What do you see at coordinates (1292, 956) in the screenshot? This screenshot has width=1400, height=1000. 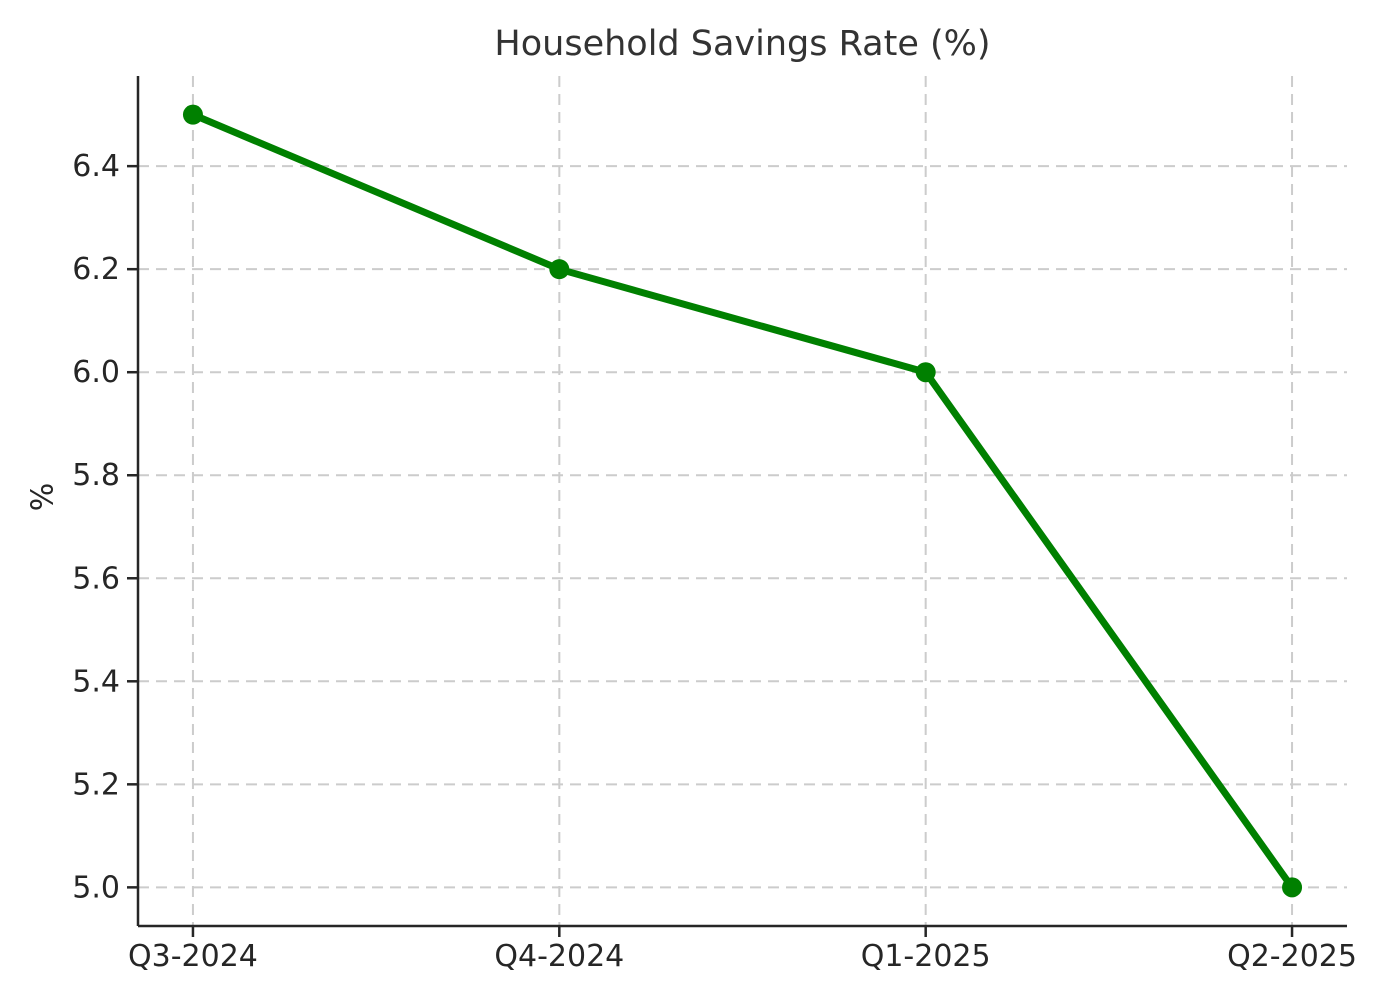 I see `x-tick-label: Q2-2025` at bounding box center [1292, 956].